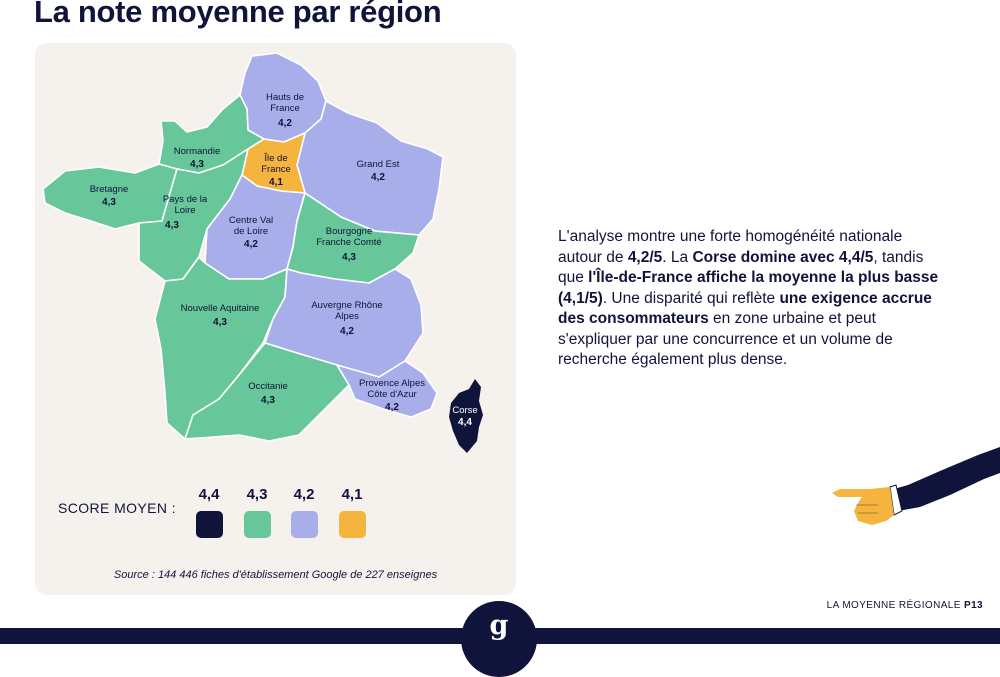 Image resolution: width=1000 pixels, height=677 pixels. What do you see at coordinates (197, 158) in the screenshot?
I see `label-normandie: Normandie 4,3` at bounding box center [197, 158].